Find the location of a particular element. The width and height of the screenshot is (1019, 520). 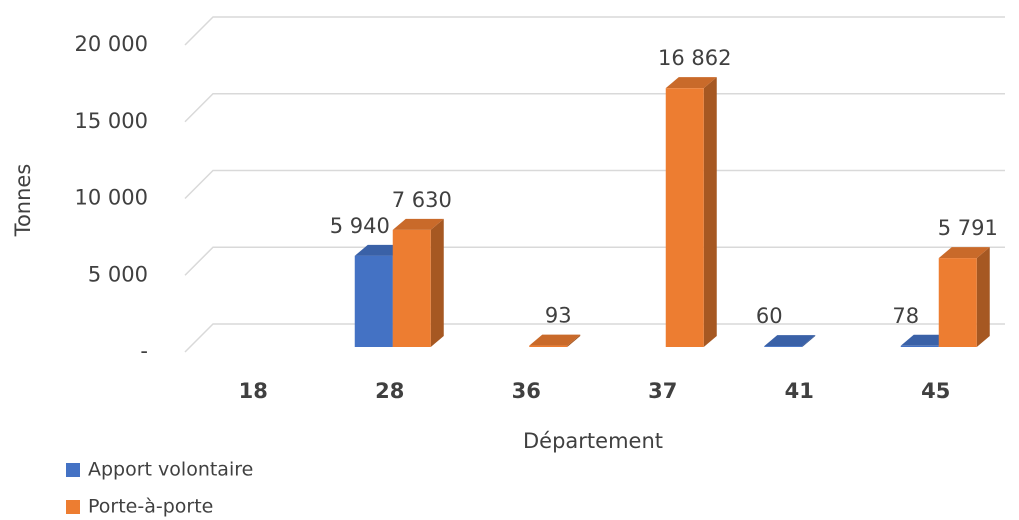

data-label: 7 630 is located at coordinates (422, 200).